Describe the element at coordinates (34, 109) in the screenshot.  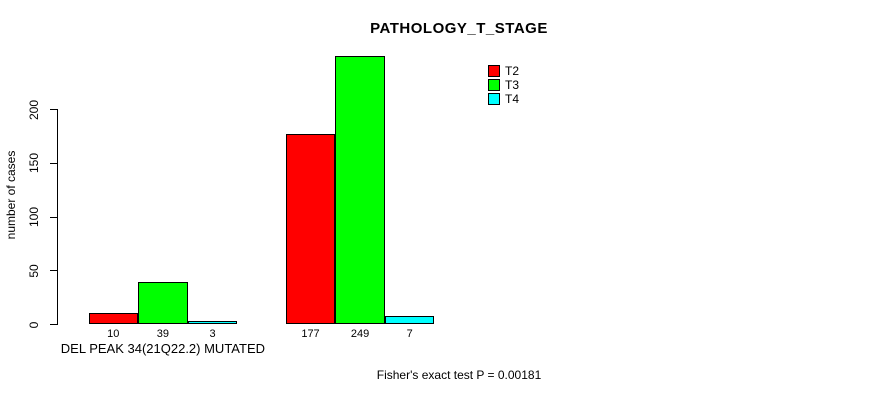
I see `y-tick-label: 200` at that location.